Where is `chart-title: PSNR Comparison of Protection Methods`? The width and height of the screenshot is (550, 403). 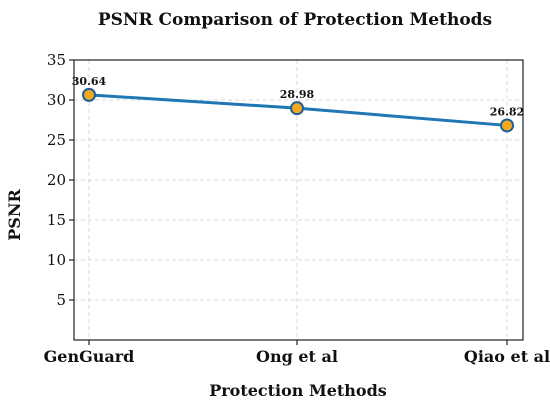 chart-title: PSNR Comparison of Protection Methods is located at coordinates (295, 20).